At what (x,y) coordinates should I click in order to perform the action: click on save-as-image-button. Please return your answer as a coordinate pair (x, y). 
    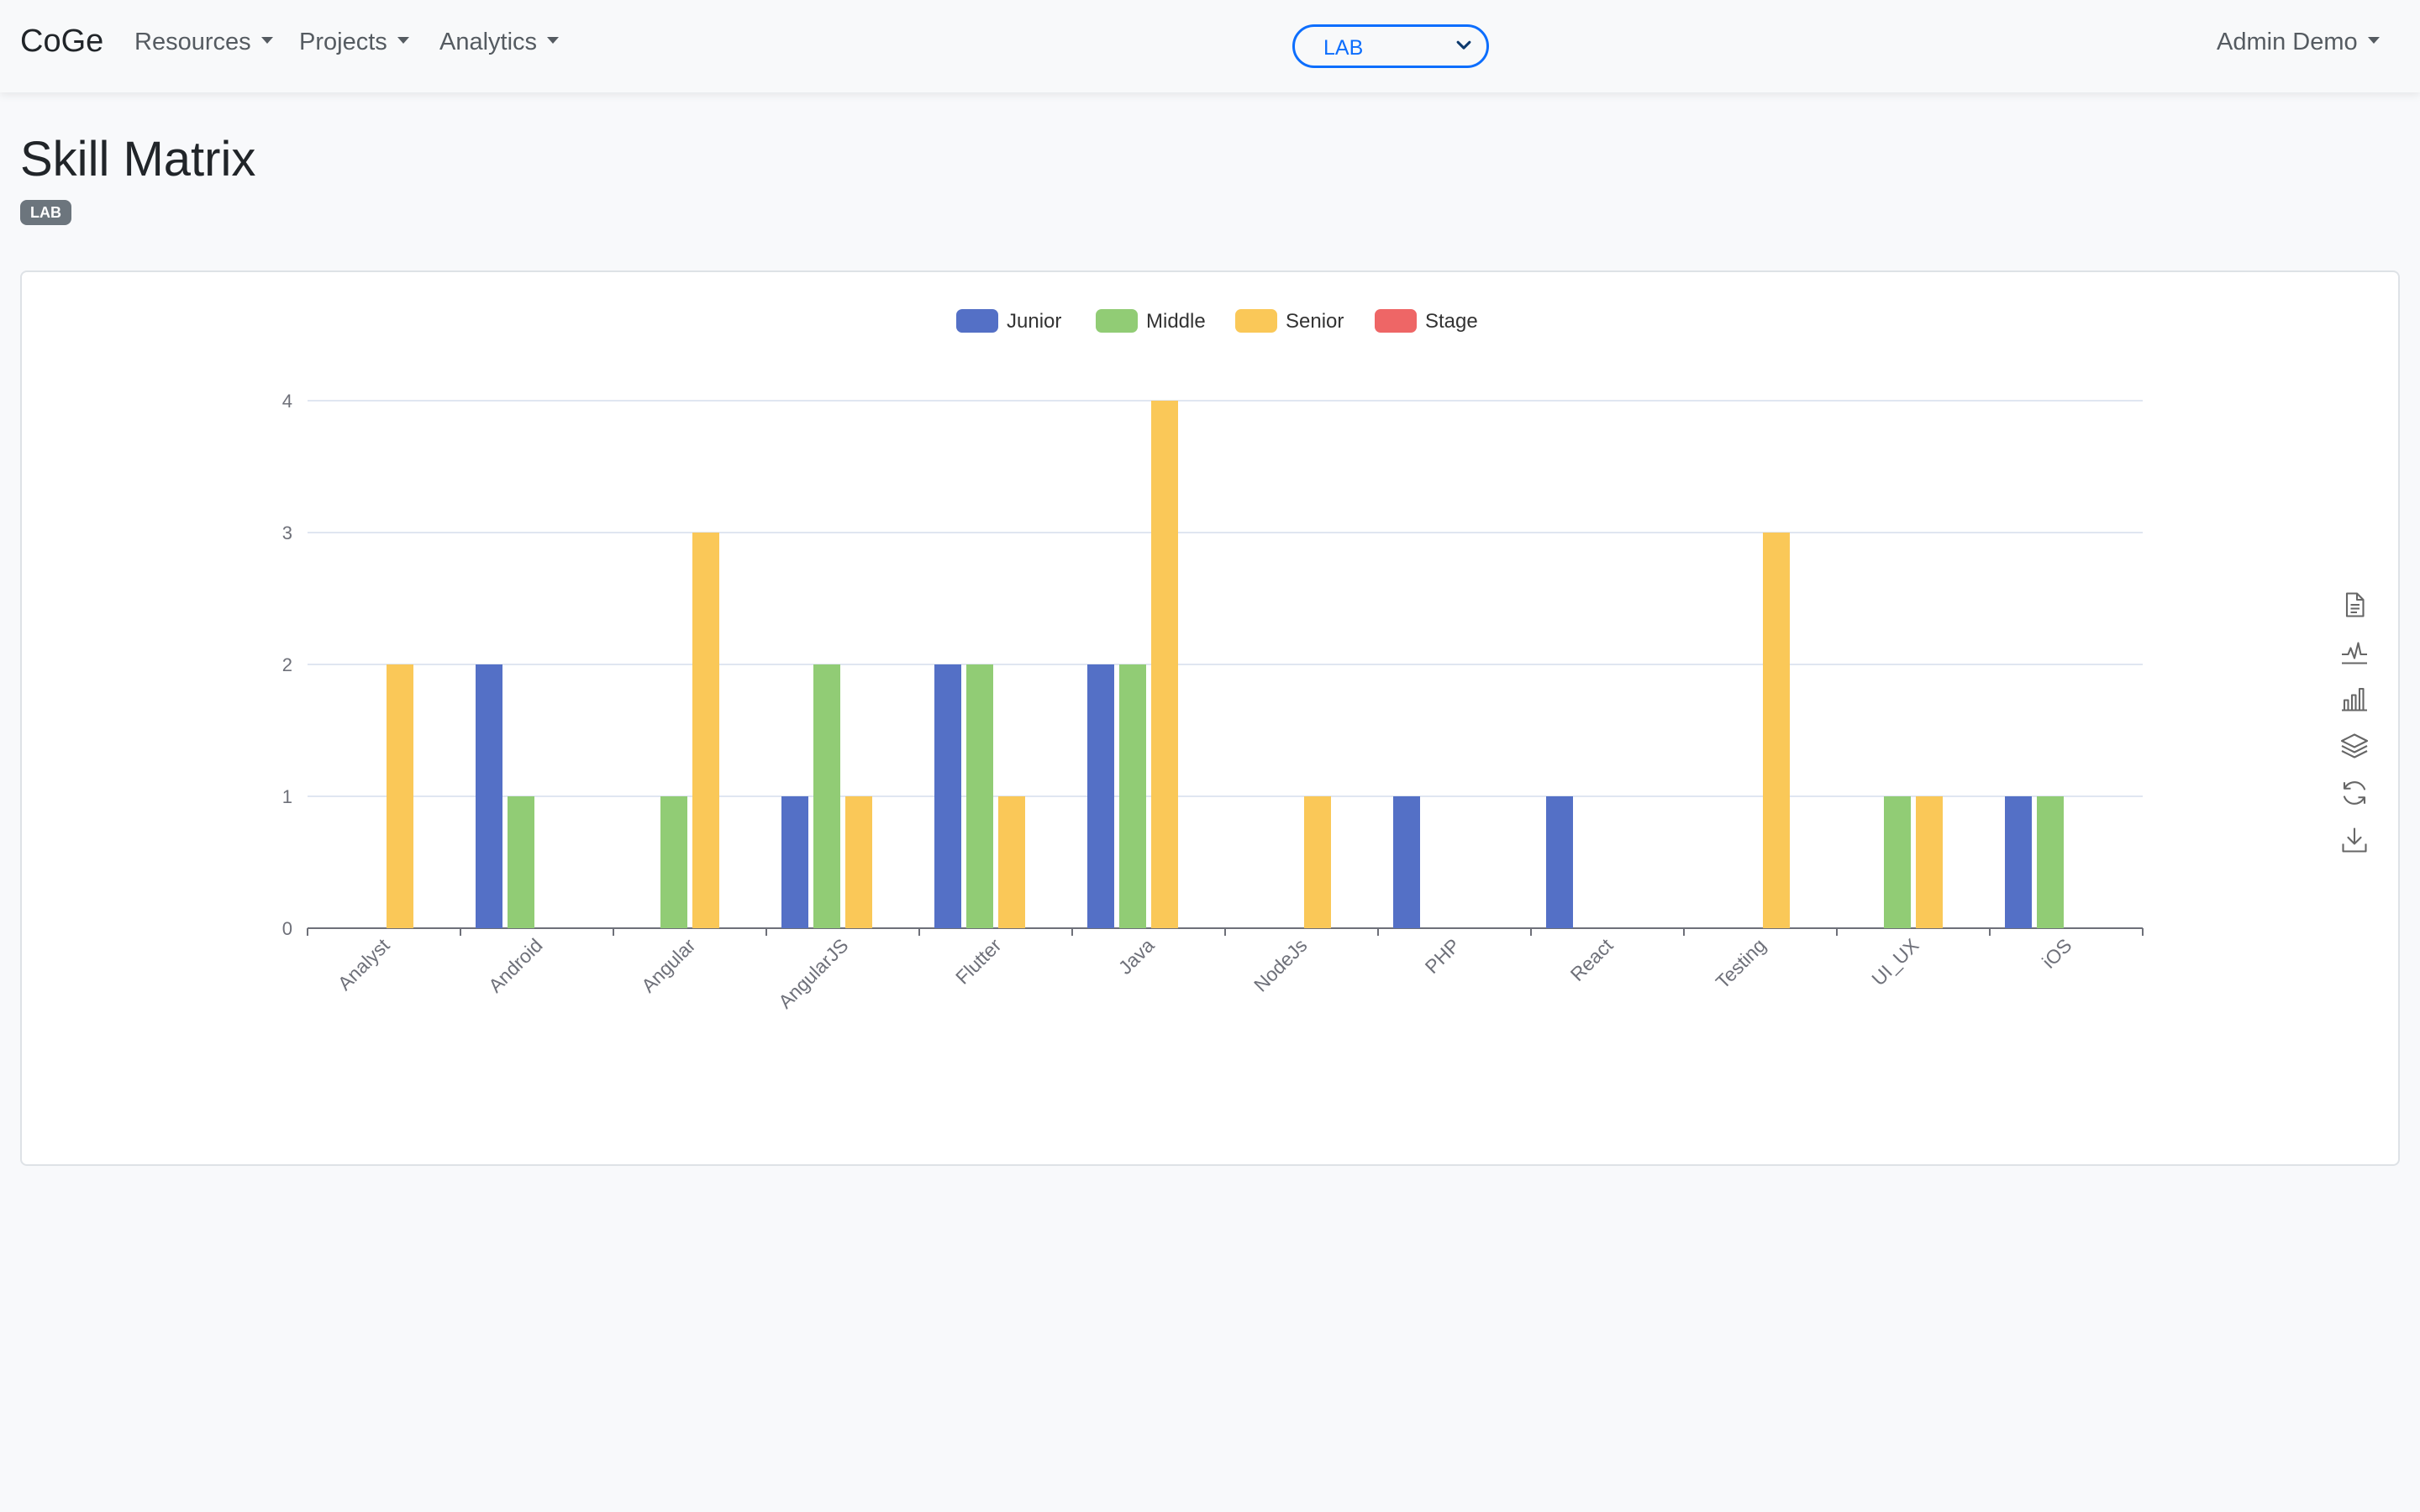
    Looking at the image, I should click on (2354, 840).